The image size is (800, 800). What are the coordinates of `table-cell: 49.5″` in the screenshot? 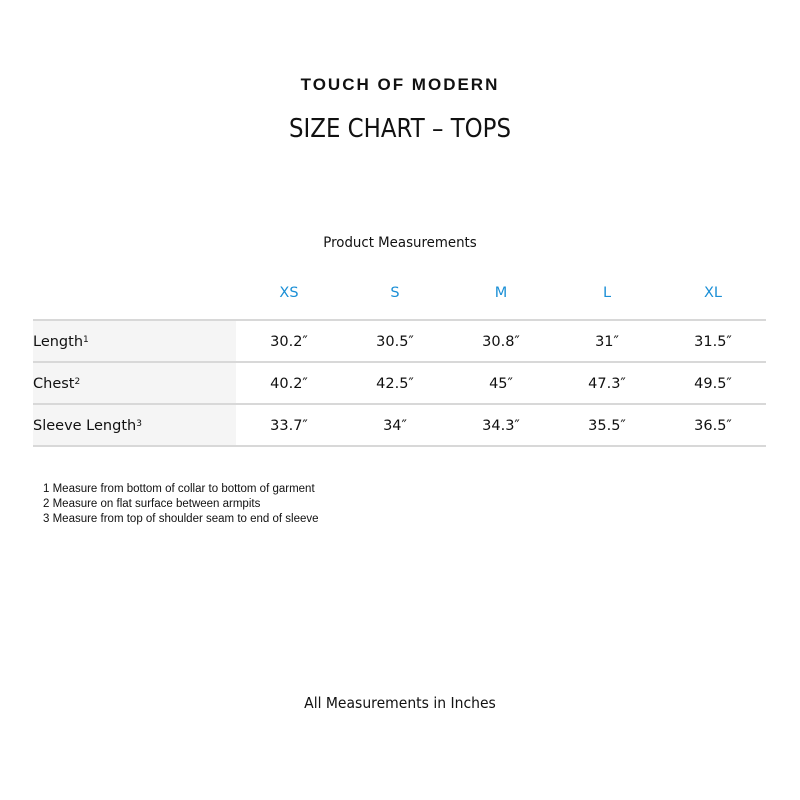 It's located at (713, 384).